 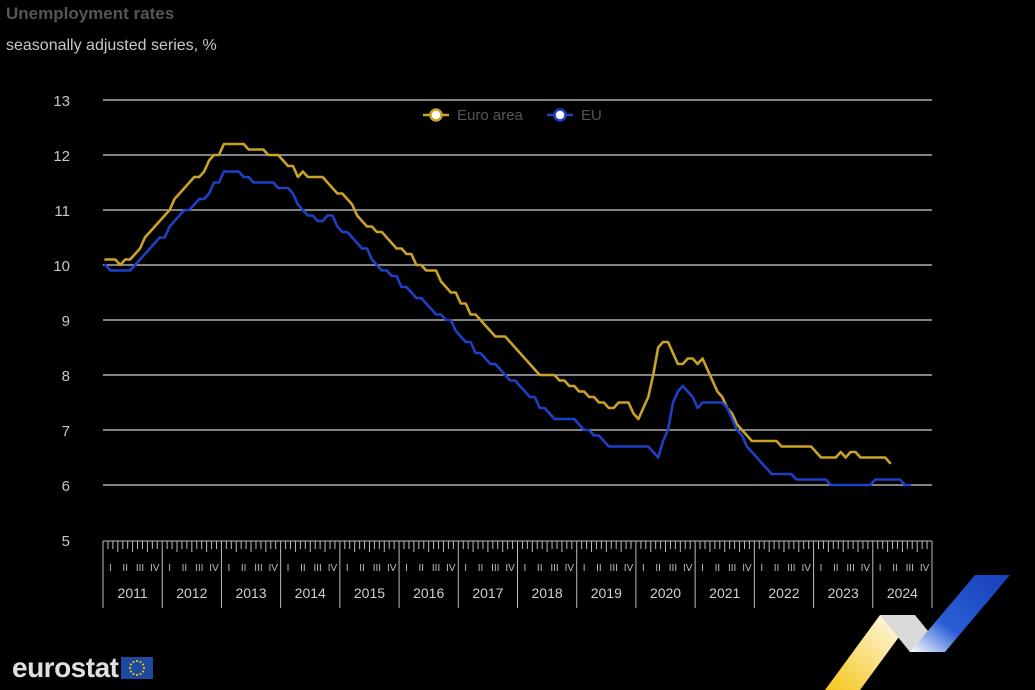 I want to click on x-tick-label-year: 2015, so click(x=369, y=593).